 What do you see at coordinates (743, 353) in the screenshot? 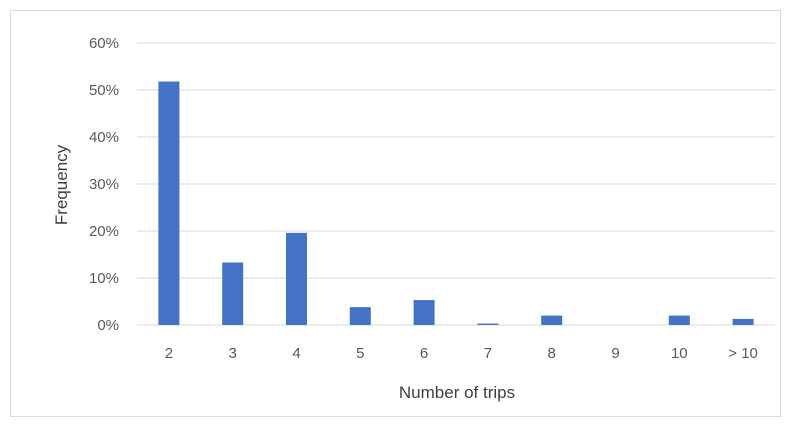
I see `x-tick-label: > 10` at bounding box center [743, 353].